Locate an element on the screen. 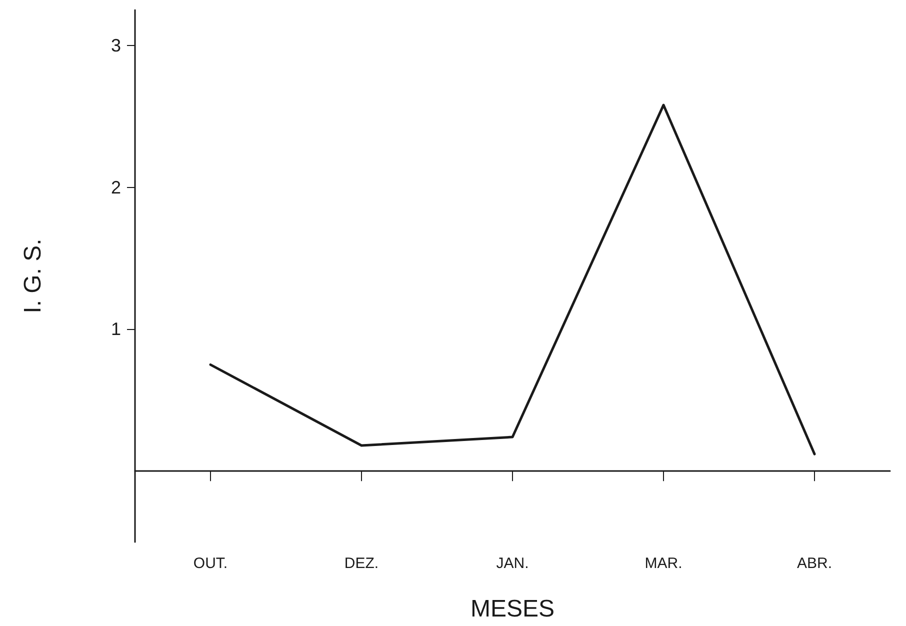  x-axis-title: MESES is located at coordinates (512, 609).